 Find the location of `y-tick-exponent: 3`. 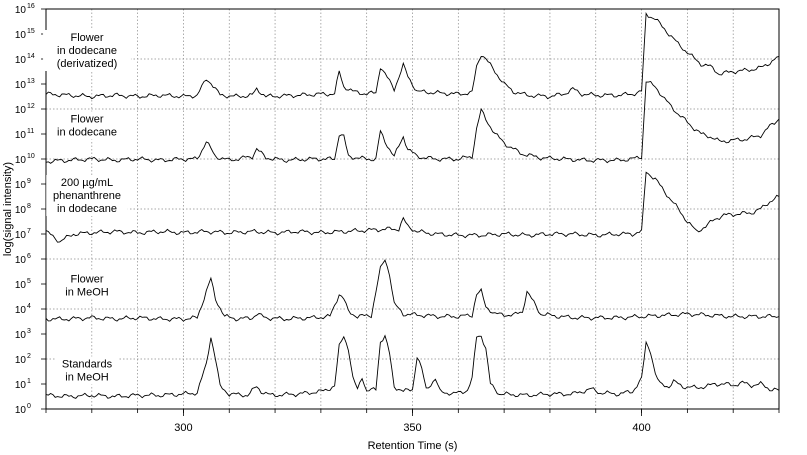

y-tick-exponent: 3 is located at coordinates (29, 331).